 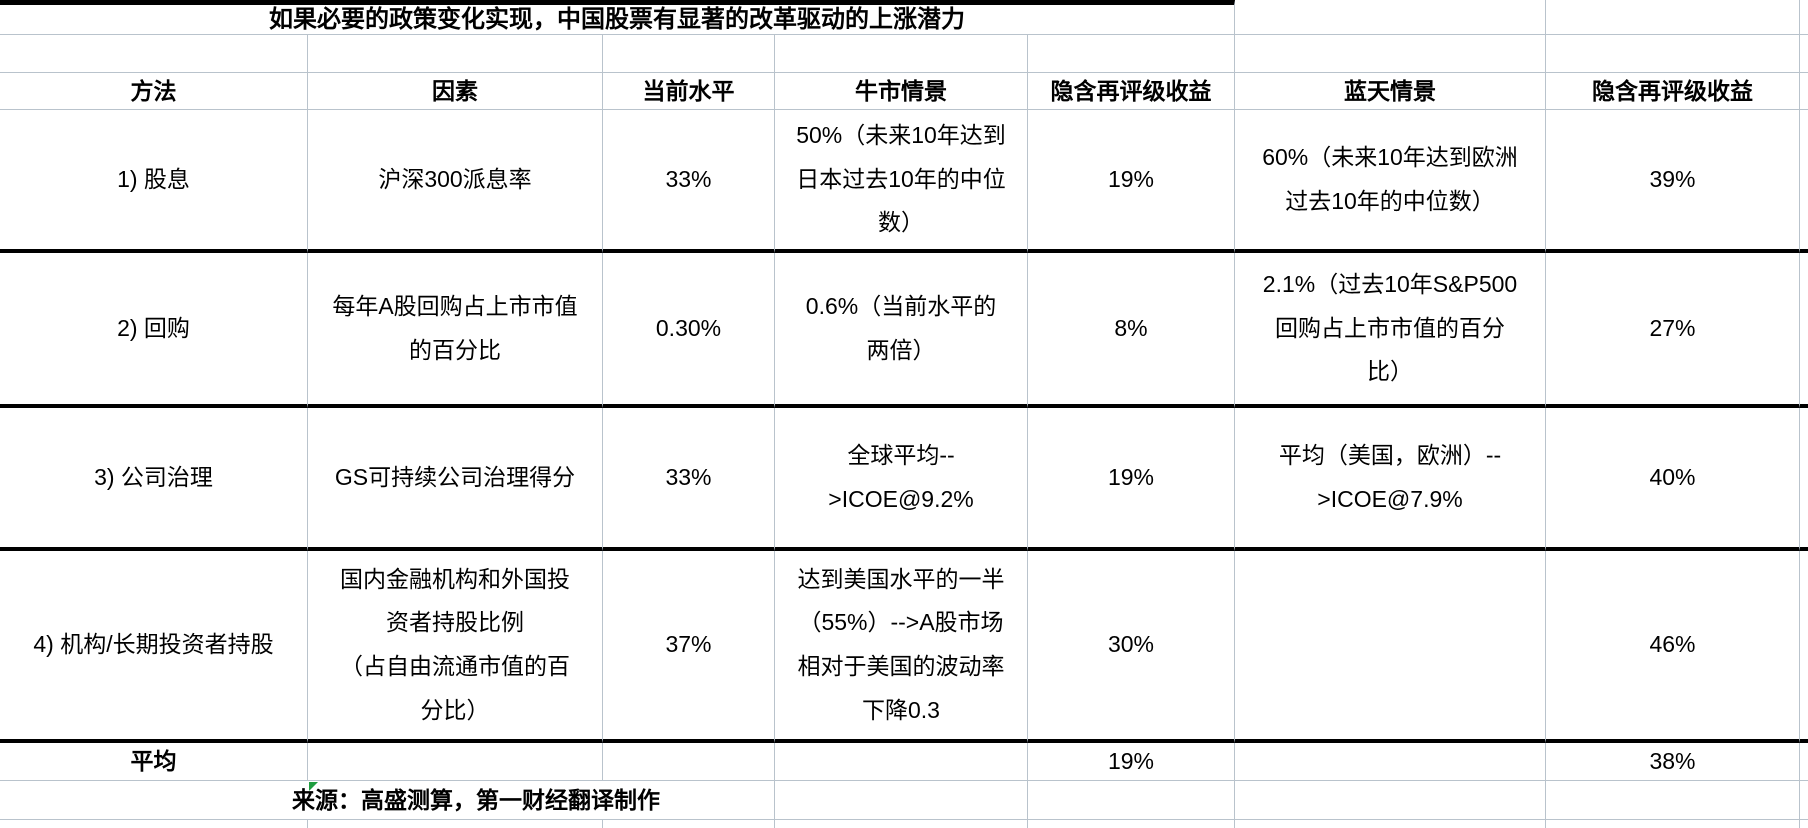 What do you see at coordinates (387, 800) in the screenshot?
I see `source-note-cell: 来源：高盛测算，第一财经翻译制作` at bounding box center [387, 800].